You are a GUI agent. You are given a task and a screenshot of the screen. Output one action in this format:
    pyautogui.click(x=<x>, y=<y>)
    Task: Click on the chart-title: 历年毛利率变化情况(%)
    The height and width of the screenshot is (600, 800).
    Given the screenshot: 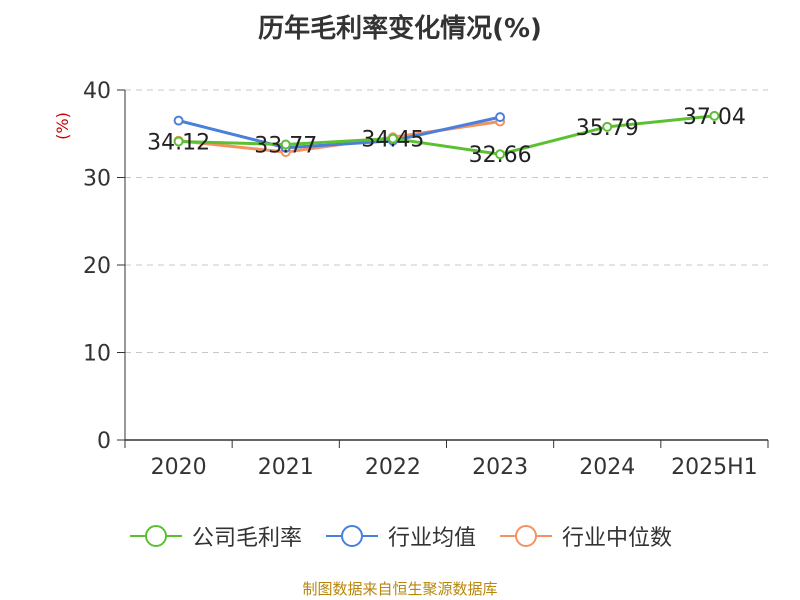 What is the action you would take?
    pyautogui.click(x=400, y=29)
    